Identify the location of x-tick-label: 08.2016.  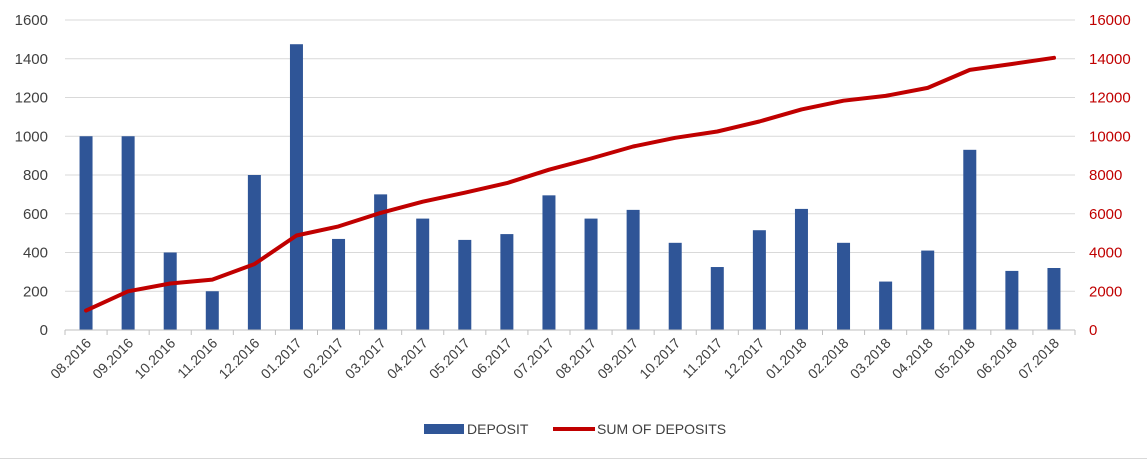
(70, 358).